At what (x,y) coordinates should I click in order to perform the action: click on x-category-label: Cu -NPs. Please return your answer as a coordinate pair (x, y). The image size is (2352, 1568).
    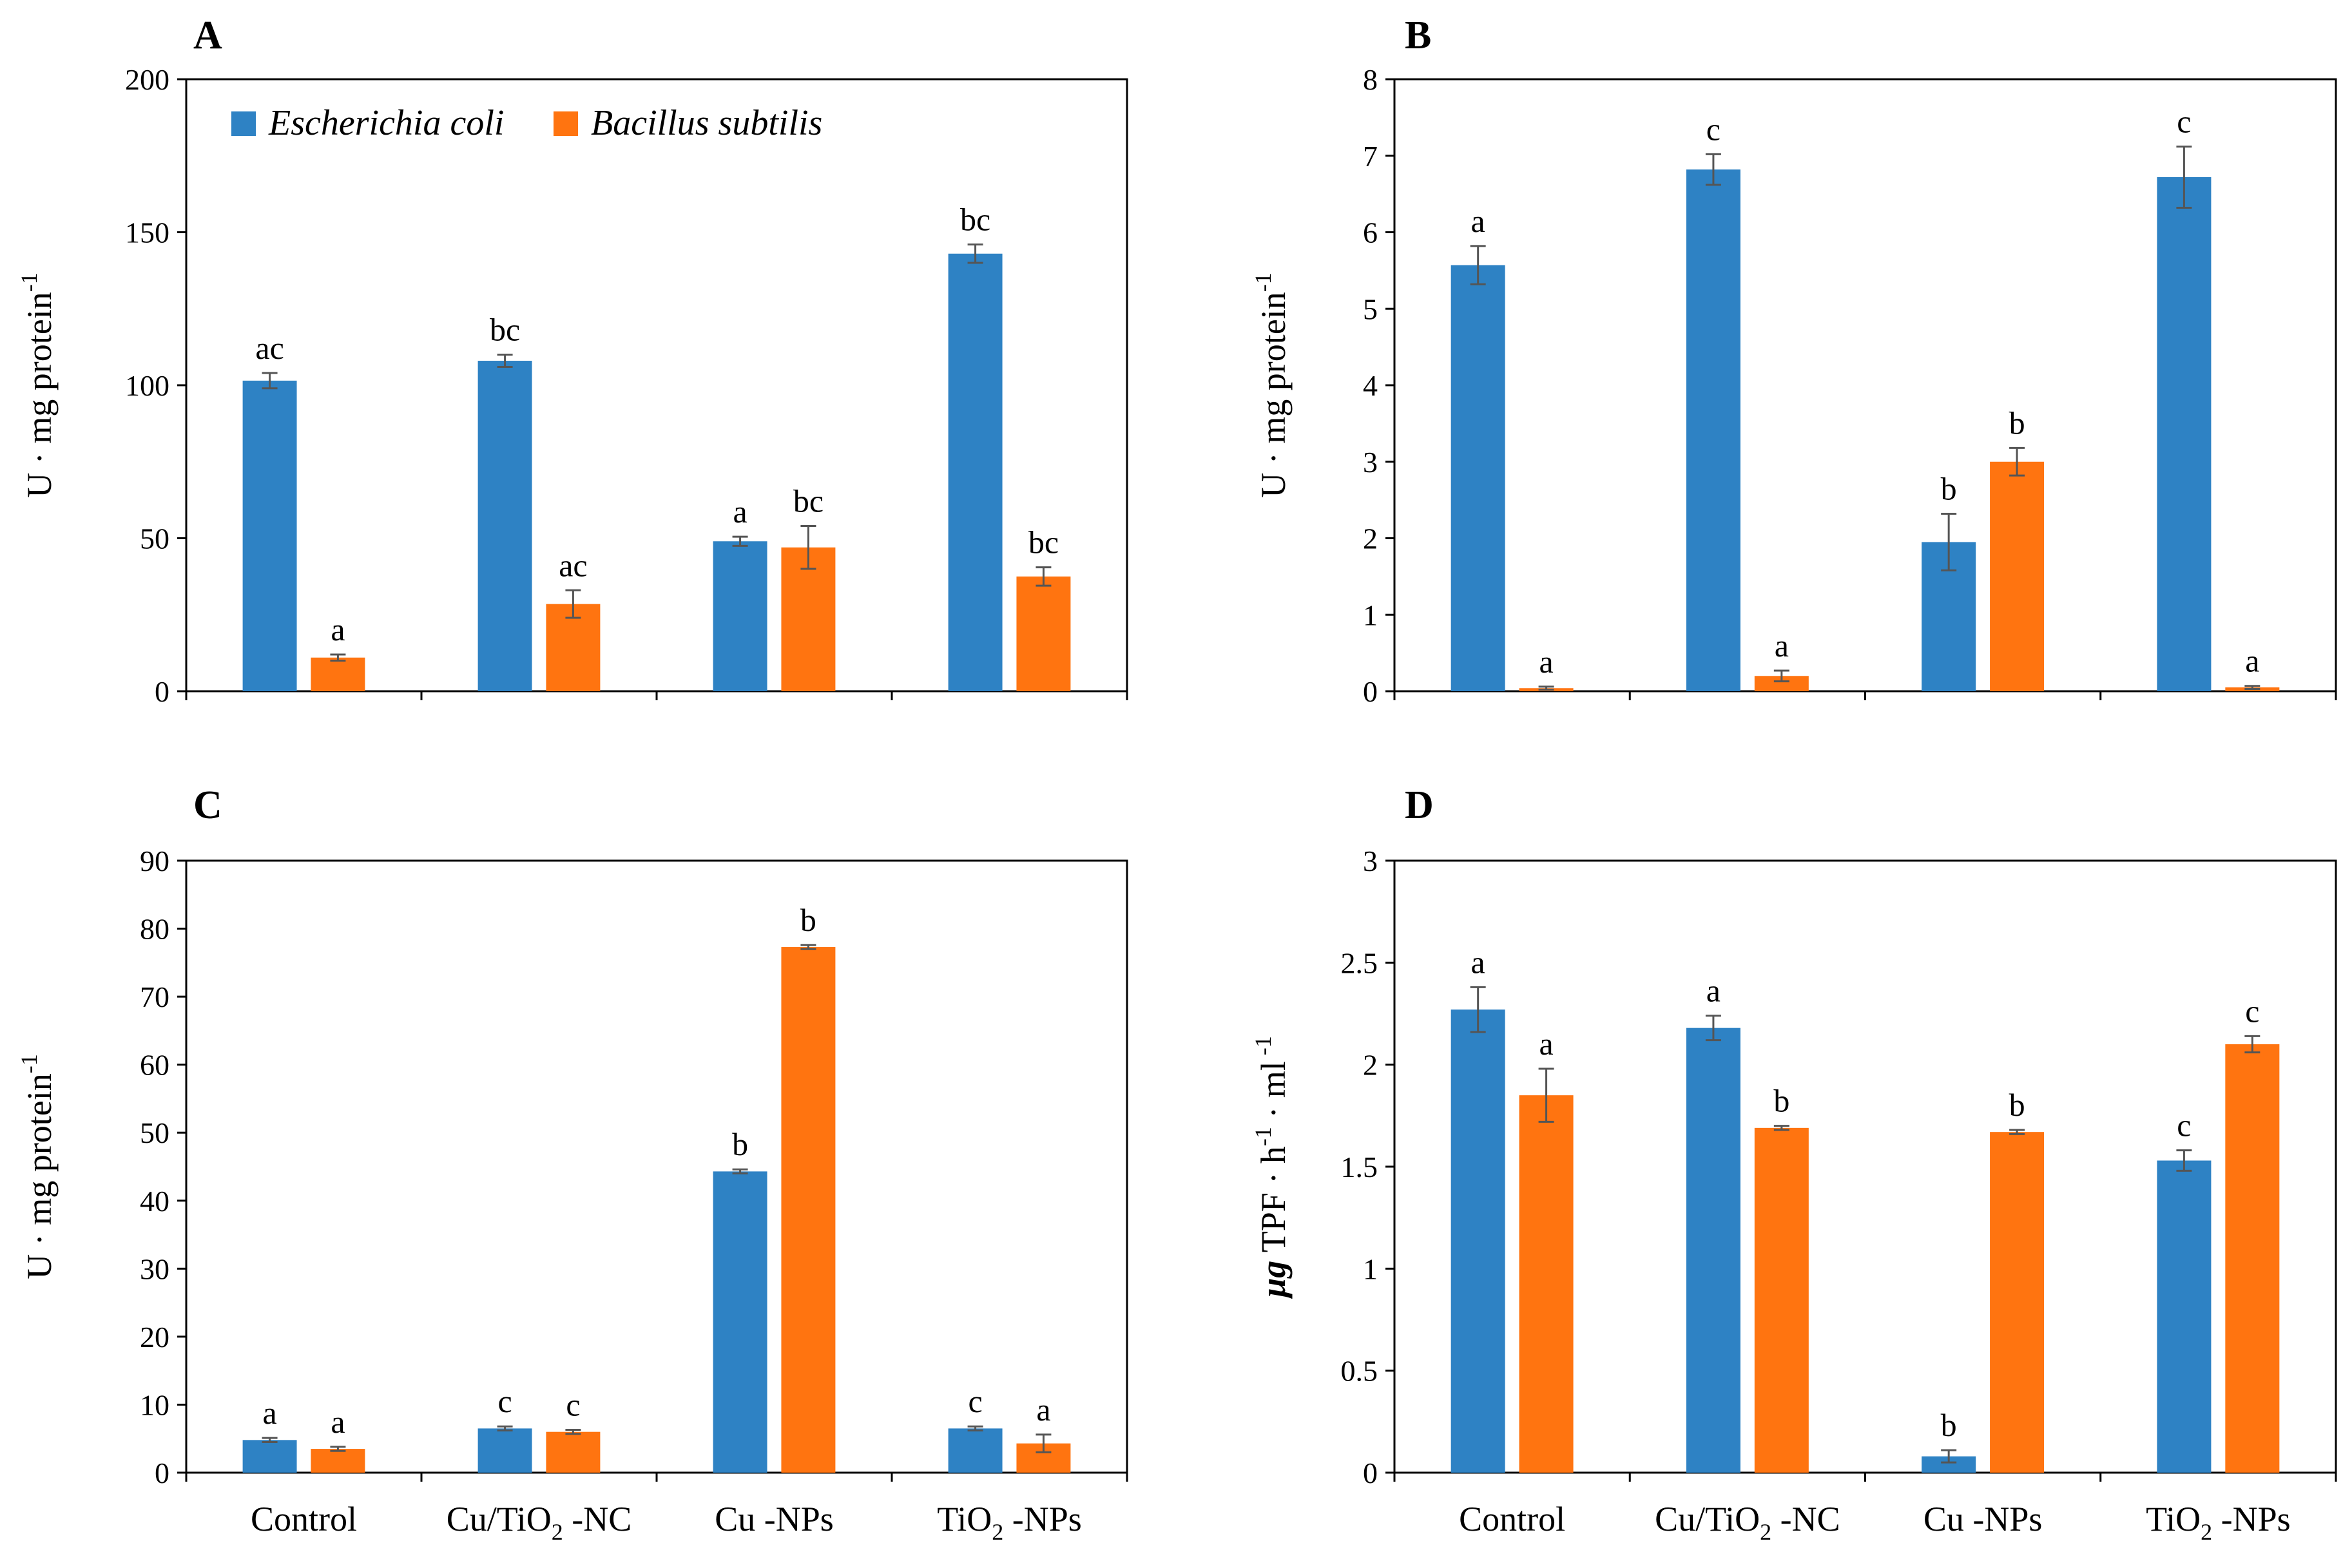
    Looking at the image, I should click on (774, 1519).